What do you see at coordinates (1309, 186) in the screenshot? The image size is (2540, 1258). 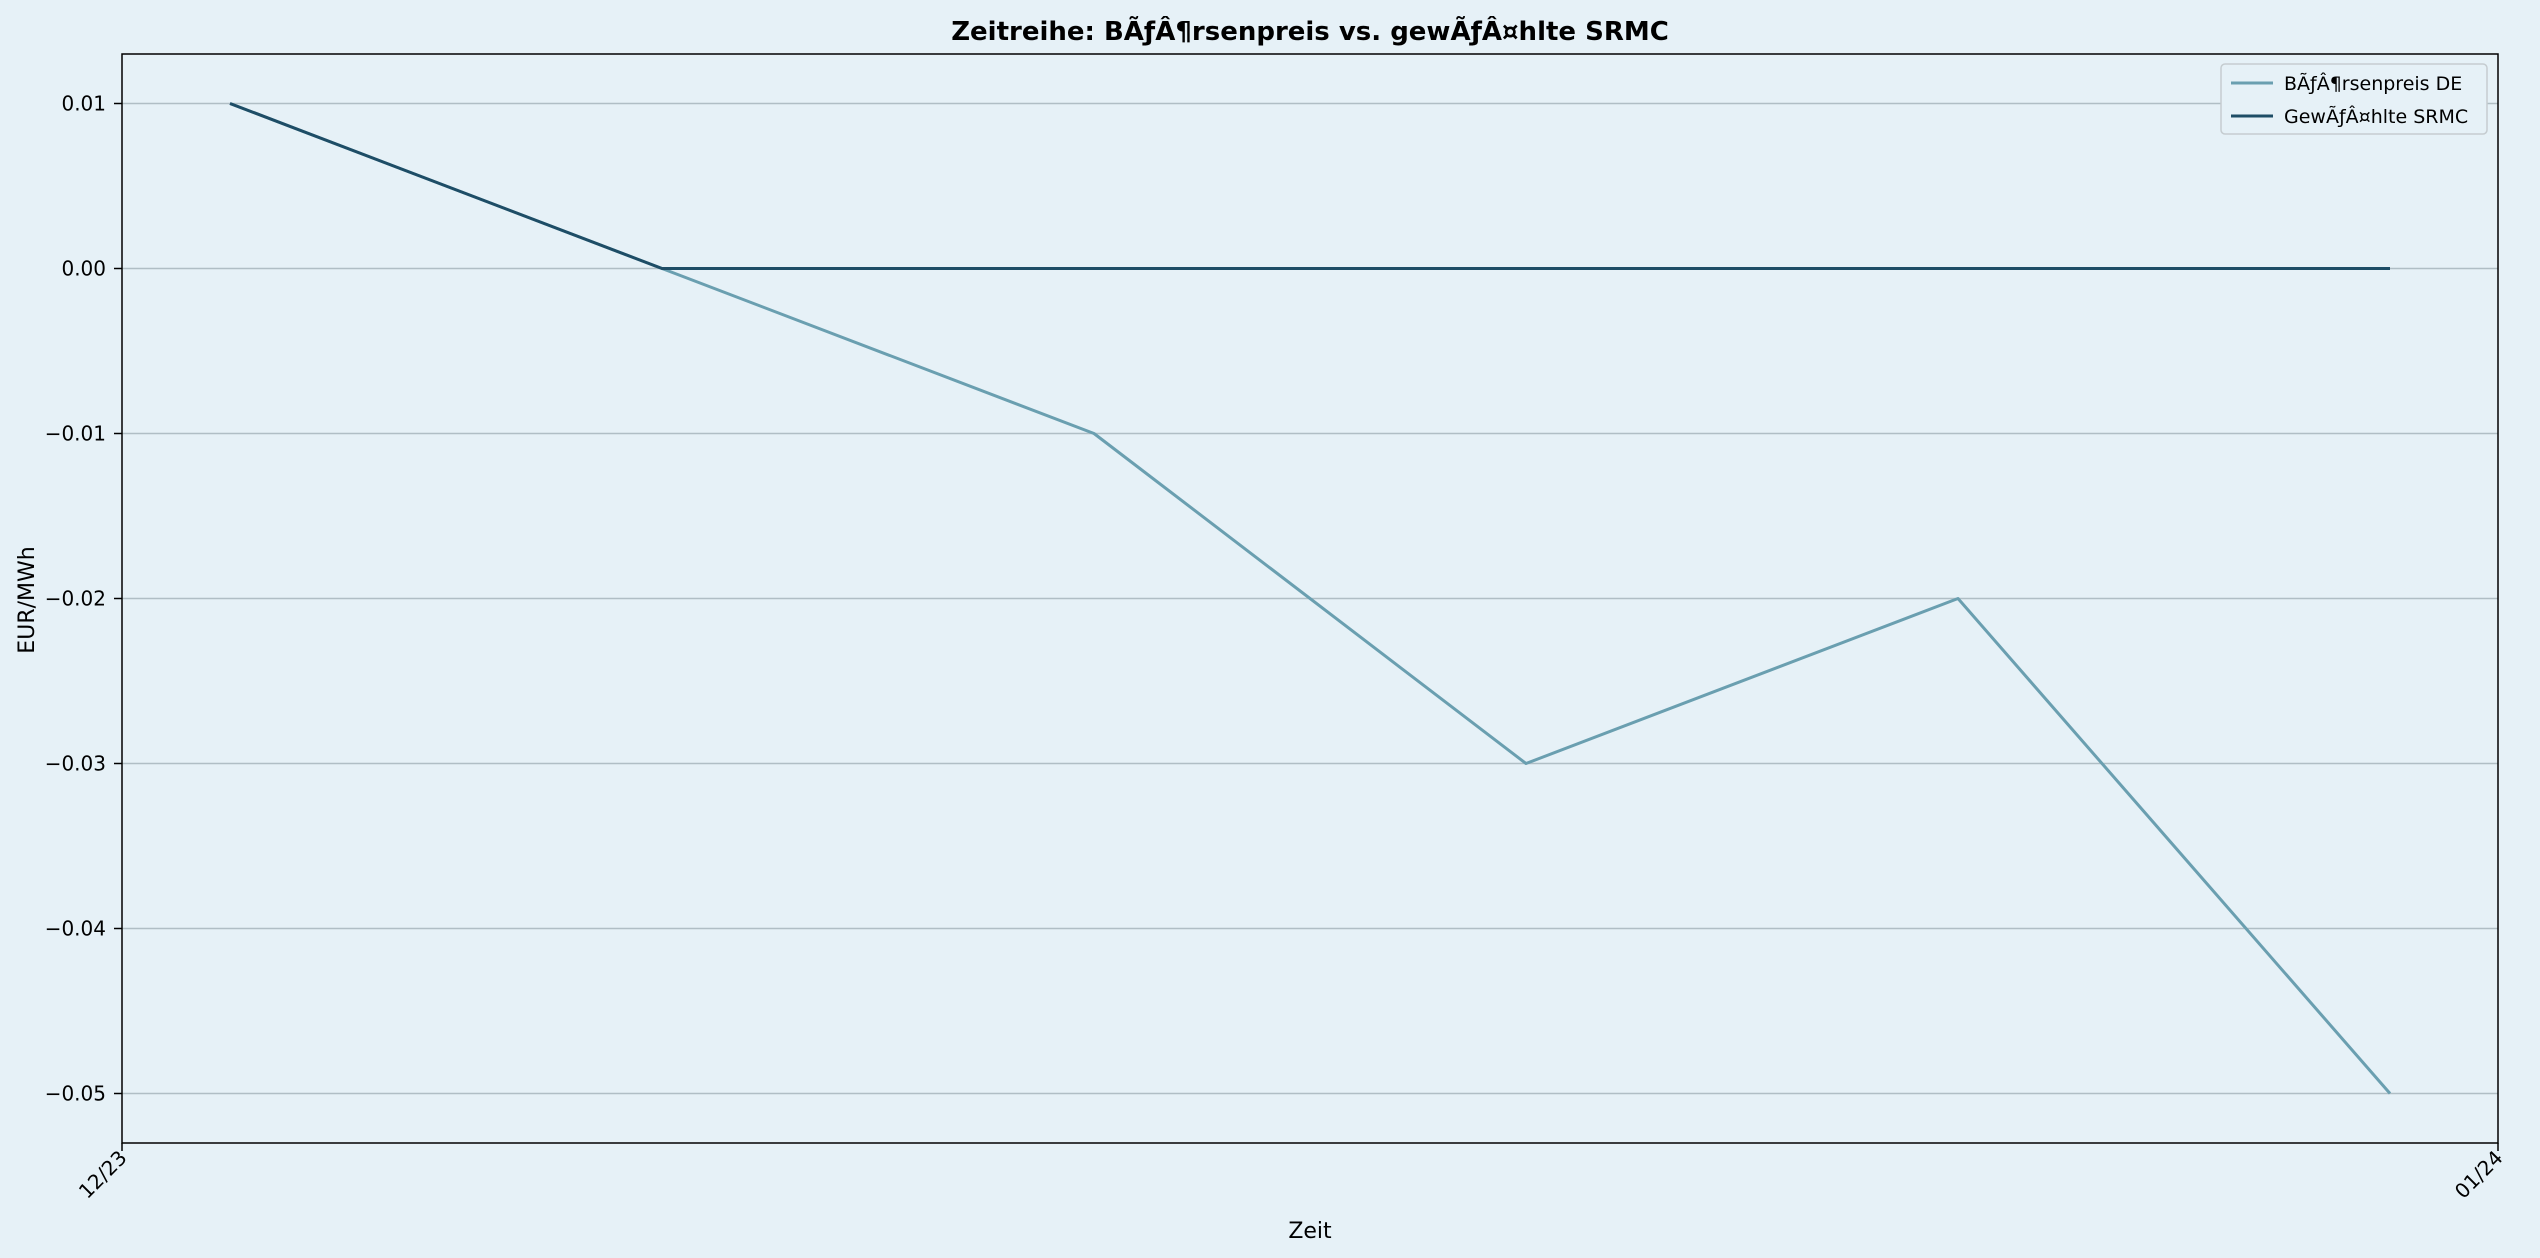 I see `series-line-srmc` at bounding box center [1309, 186].